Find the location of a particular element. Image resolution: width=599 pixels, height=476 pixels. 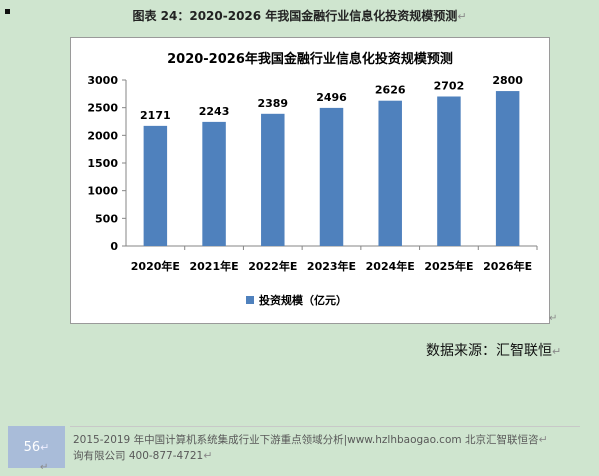

x-tick-label: 2021年E is located at coordinates (214, 266).